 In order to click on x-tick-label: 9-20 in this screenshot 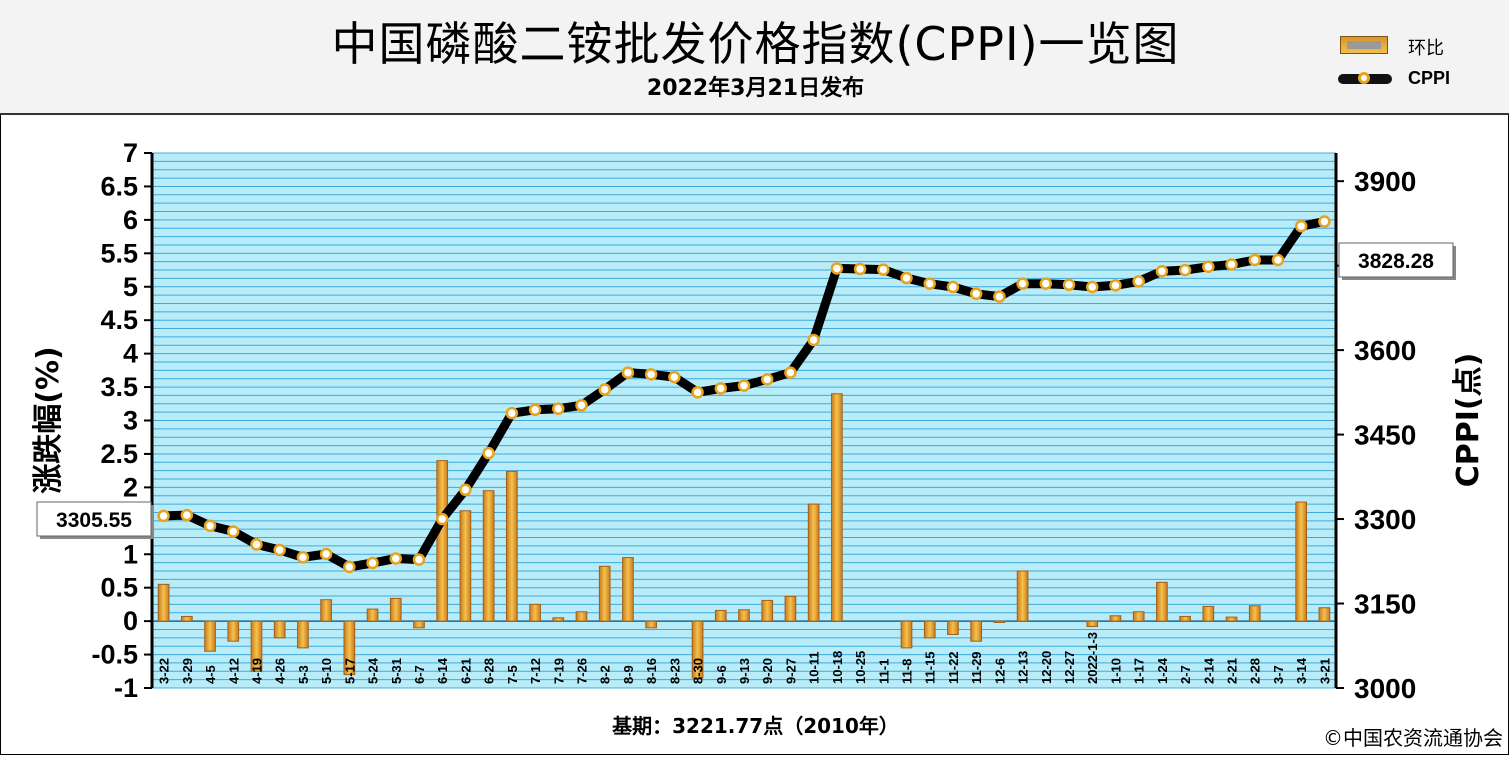, I will do `click(767, 671)`.